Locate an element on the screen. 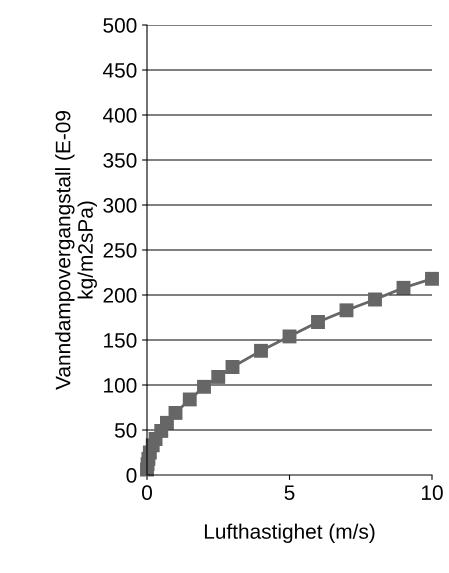  y-tick-label: 150 is located at coordinates (120, 340).